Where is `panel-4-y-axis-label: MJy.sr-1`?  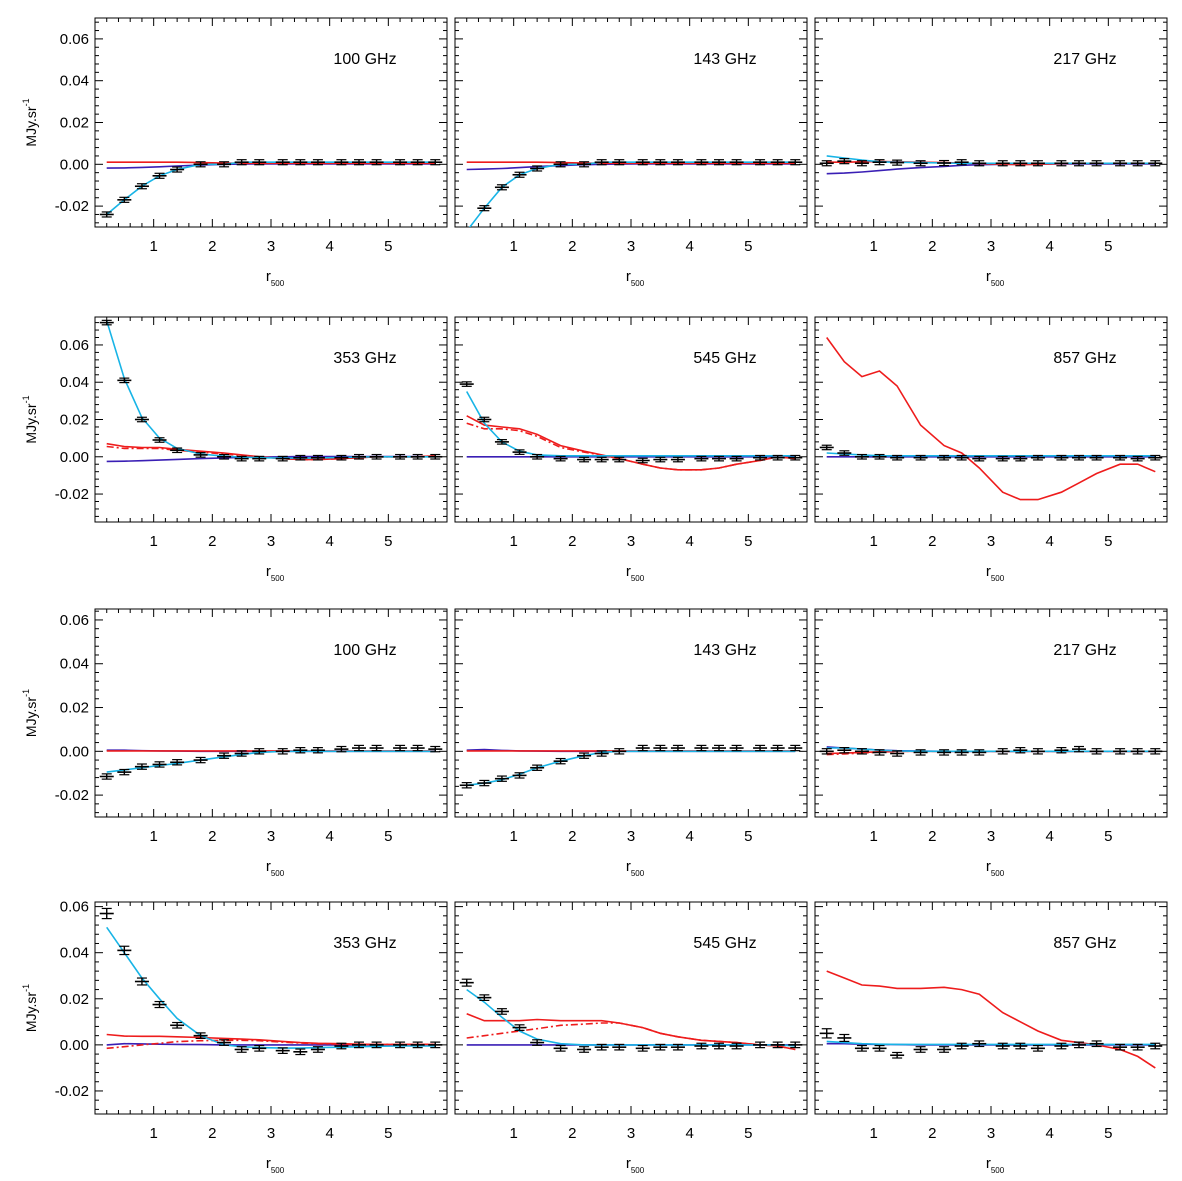 panel-4-y-axis-label: MJy.sr-1 is located at coordinates (30, 419).